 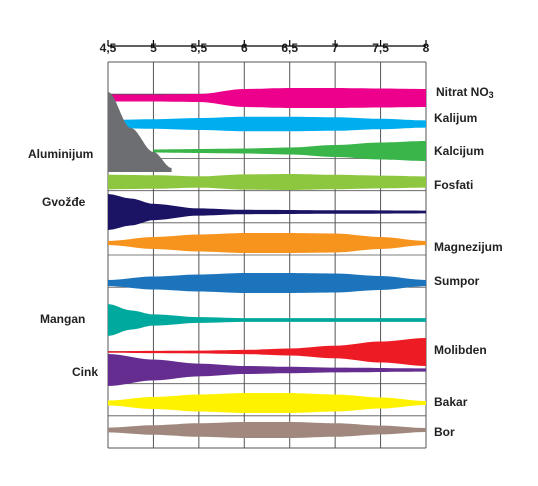 What do you see at coordinates (426, 48) in the screenshot?
I see `x-tick-label: 8` at bounding box center [426, 48].